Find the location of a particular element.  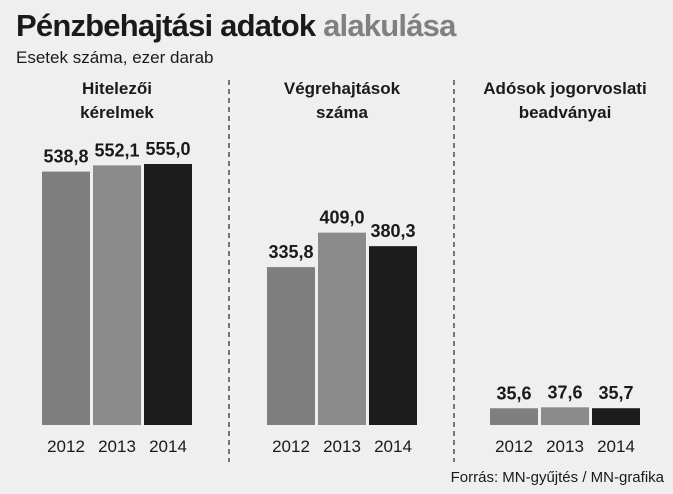

panel-title: Hitelezői is located at coordinates (117, 88).